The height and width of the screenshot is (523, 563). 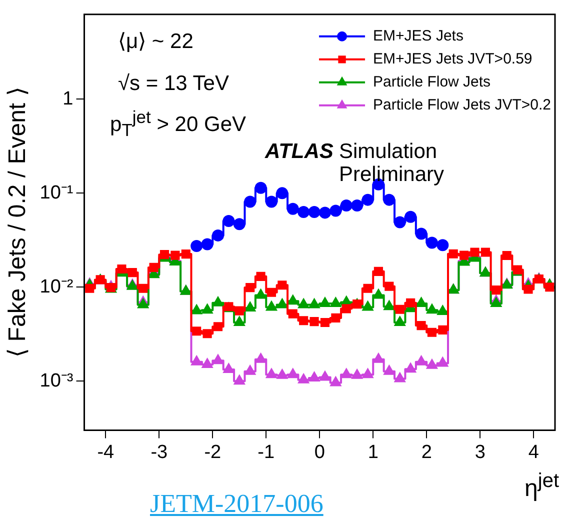 What do you see at coordinates (373, 452) in the screenshot?
I see `x-tick-label: 1` at bounding box center [373, 452].